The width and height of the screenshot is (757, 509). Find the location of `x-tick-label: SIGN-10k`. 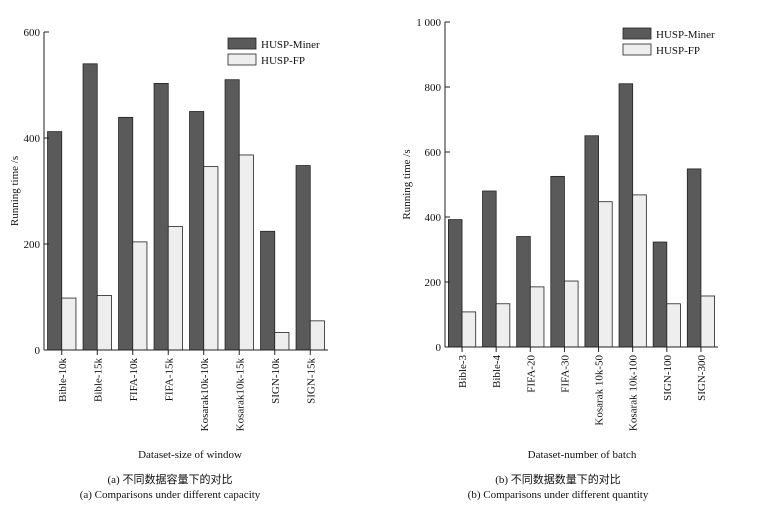

x-tick-label: SIGN-10k is located at coordinates (276, 381).